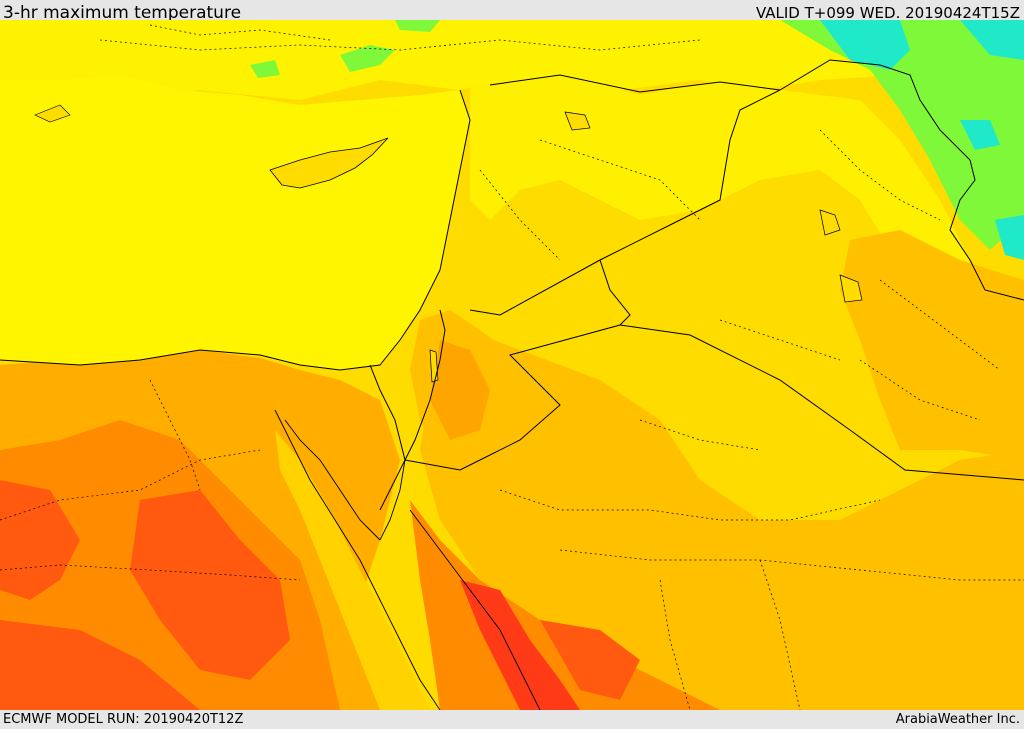 Image resolution: width=1024 pixels, height=729 pixels. What do you see at coordinates (851, 288) in the screenshot?
I see `lake-habbaniyah` at bounding box center [851, 288].